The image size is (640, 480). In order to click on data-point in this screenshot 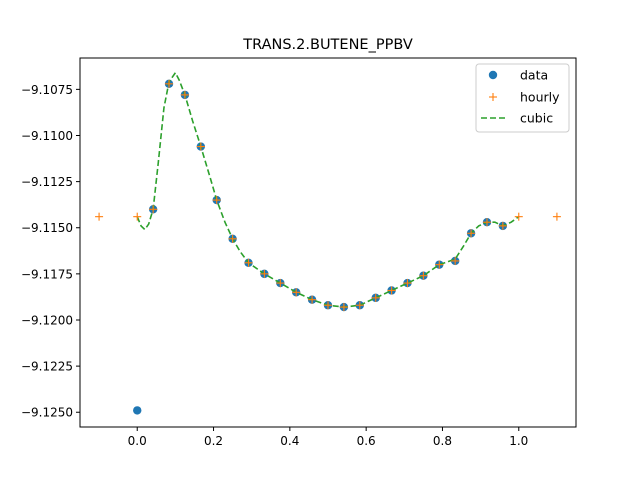, I will do `click(137, 410)`.